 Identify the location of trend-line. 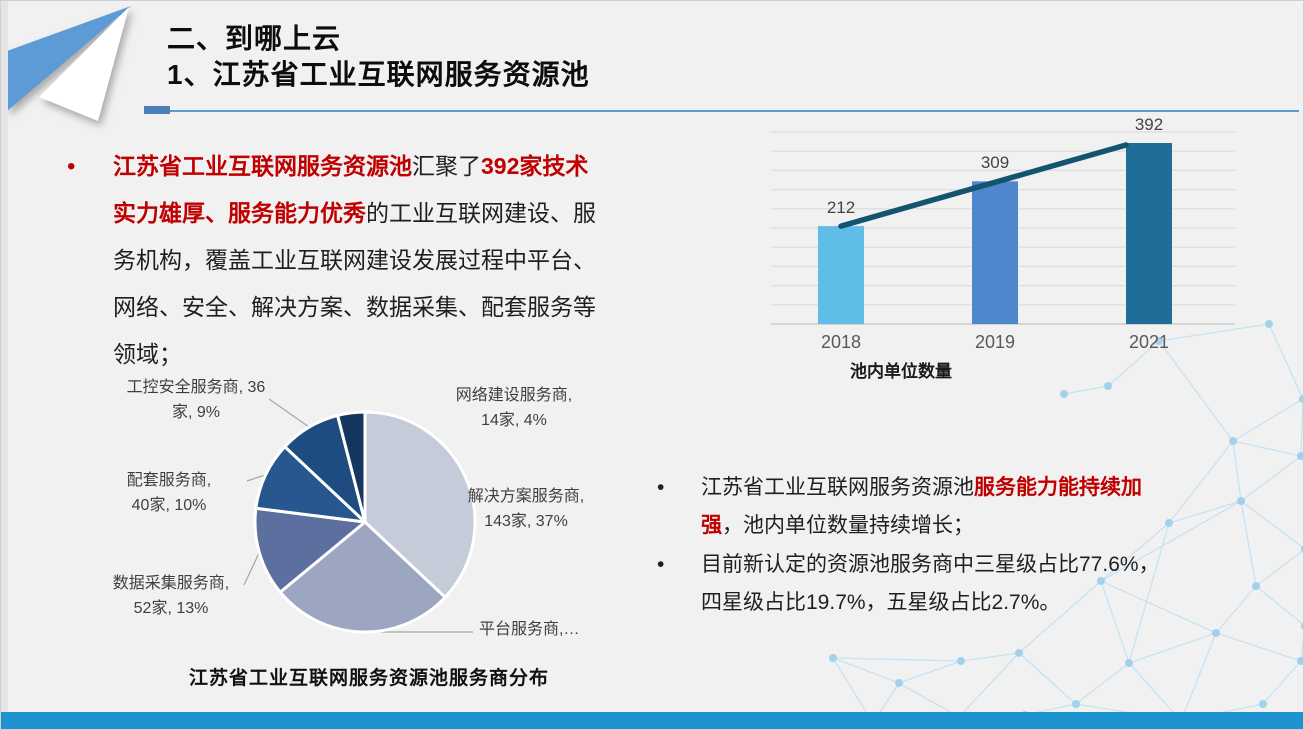
(983, 185).